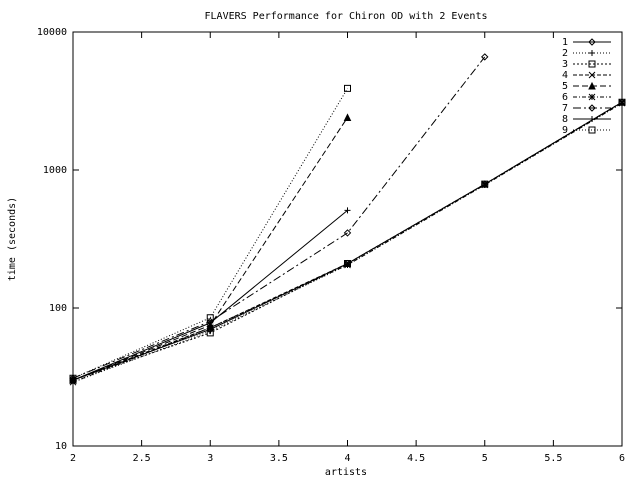 The height and width of the screenshot is (480, 640). I want to click on x-tick-label: 6, so click(622, 458).